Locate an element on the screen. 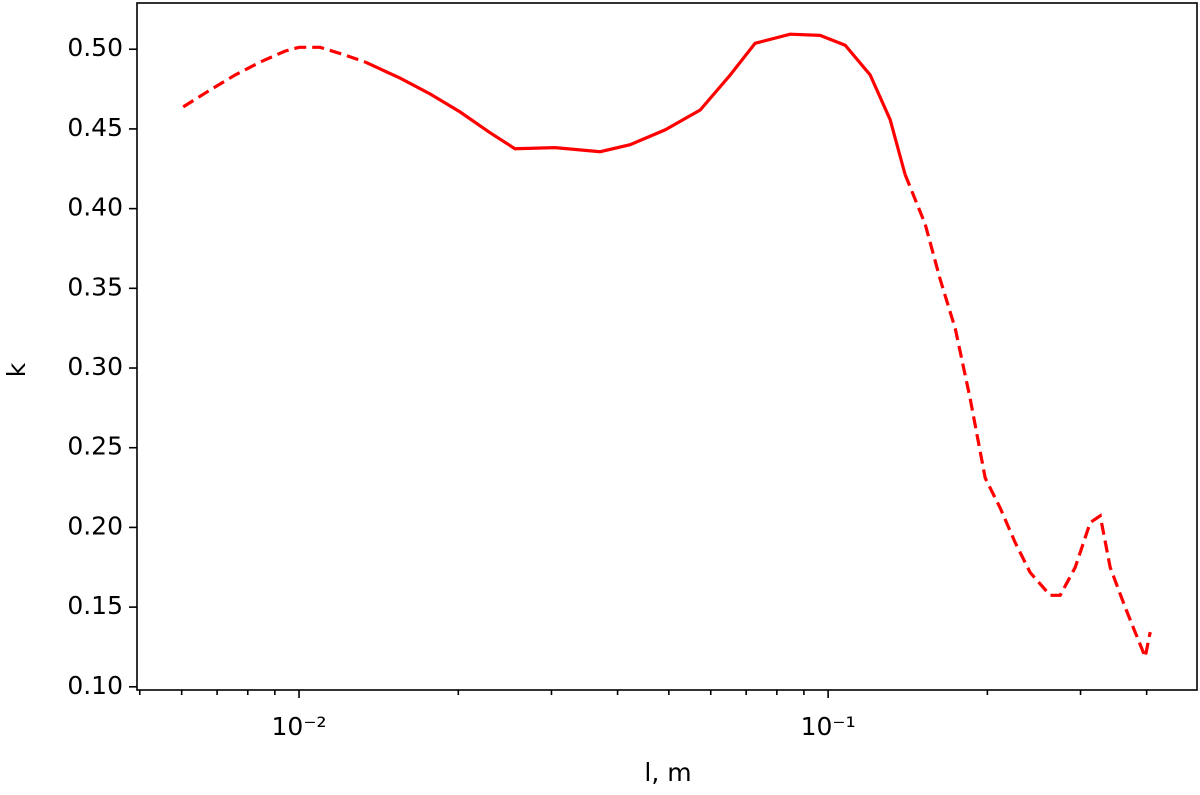 This screenshot has width=1200, height=795. x-tick-label: 10⁻¹ is located at coordinates (828, 726).